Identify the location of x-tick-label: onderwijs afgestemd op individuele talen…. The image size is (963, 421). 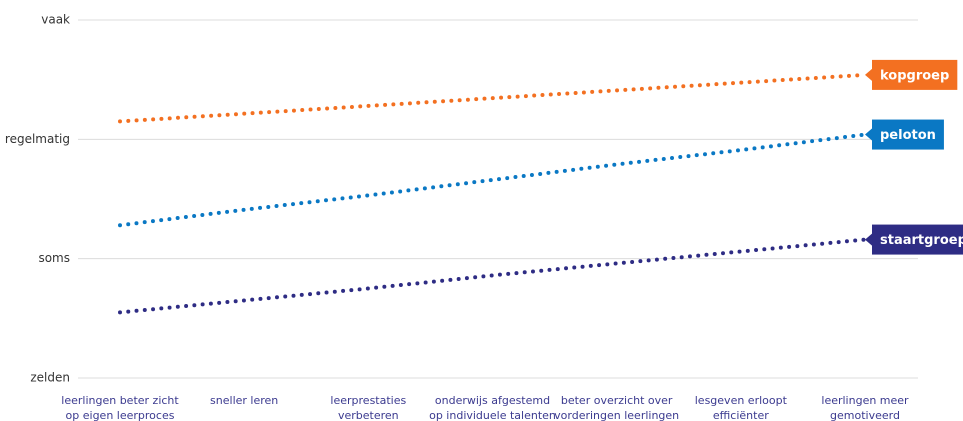
(492, 407).